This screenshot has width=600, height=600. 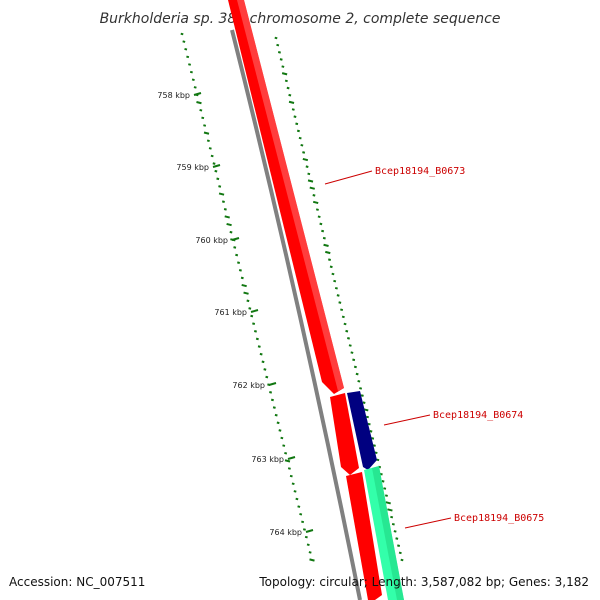 What do you see at coordinates (428, 523) in the screenshot?
I see `label-leader-b0675` at bounding box center [428, 523].